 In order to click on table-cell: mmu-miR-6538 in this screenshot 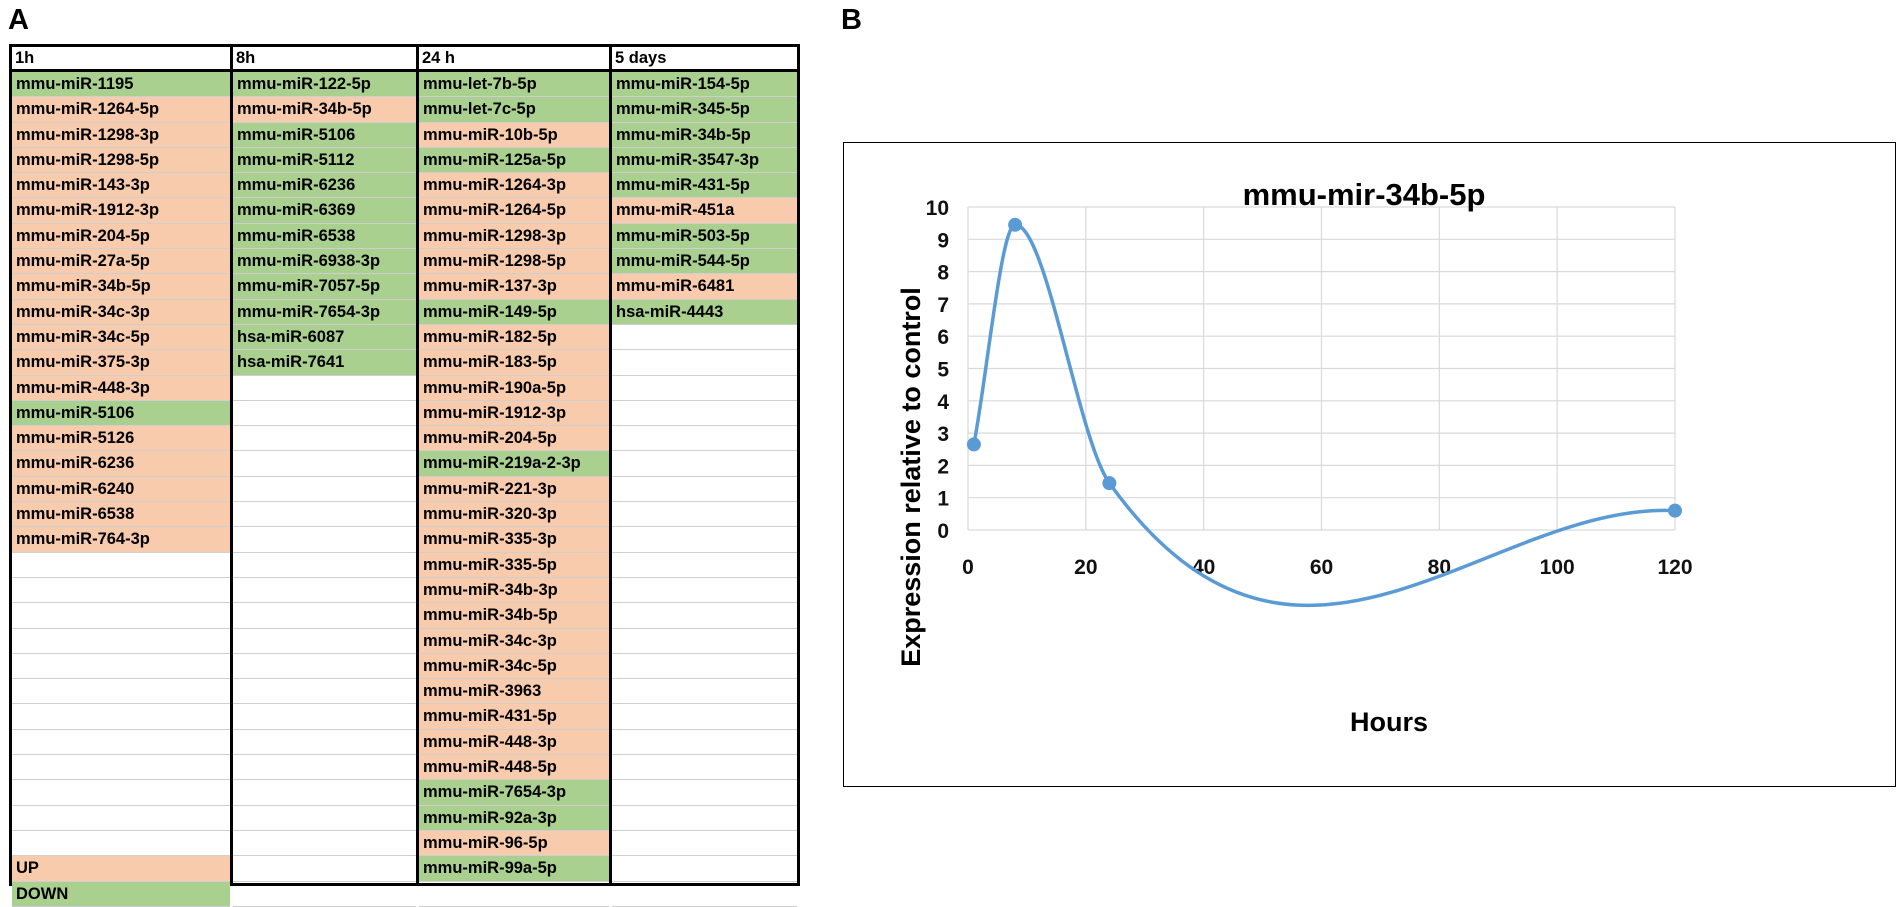, I will do `click(324, 236)`.